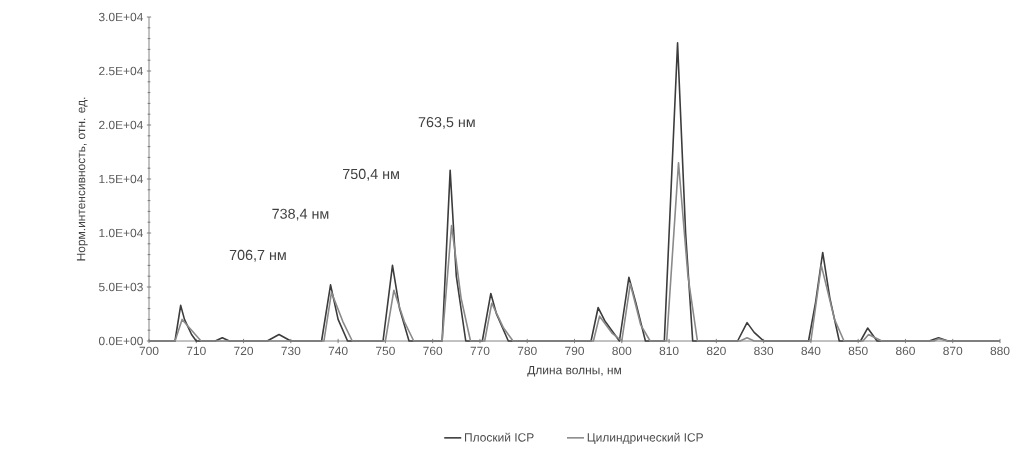 The height and width of the screenshot is (450, 1021). What do you see at coordinates (82, 179) in the screenshot?
I see `y-axis-title: Норм.интенсивность, отн. ед.` at bounding box center [82, 179].